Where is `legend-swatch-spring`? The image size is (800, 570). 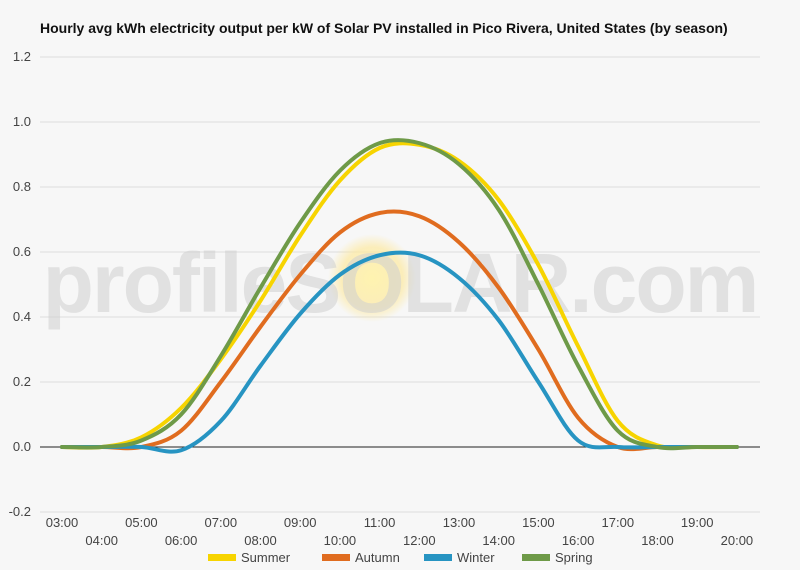
legend-swatch-spring is located at coordinates (536, 557).